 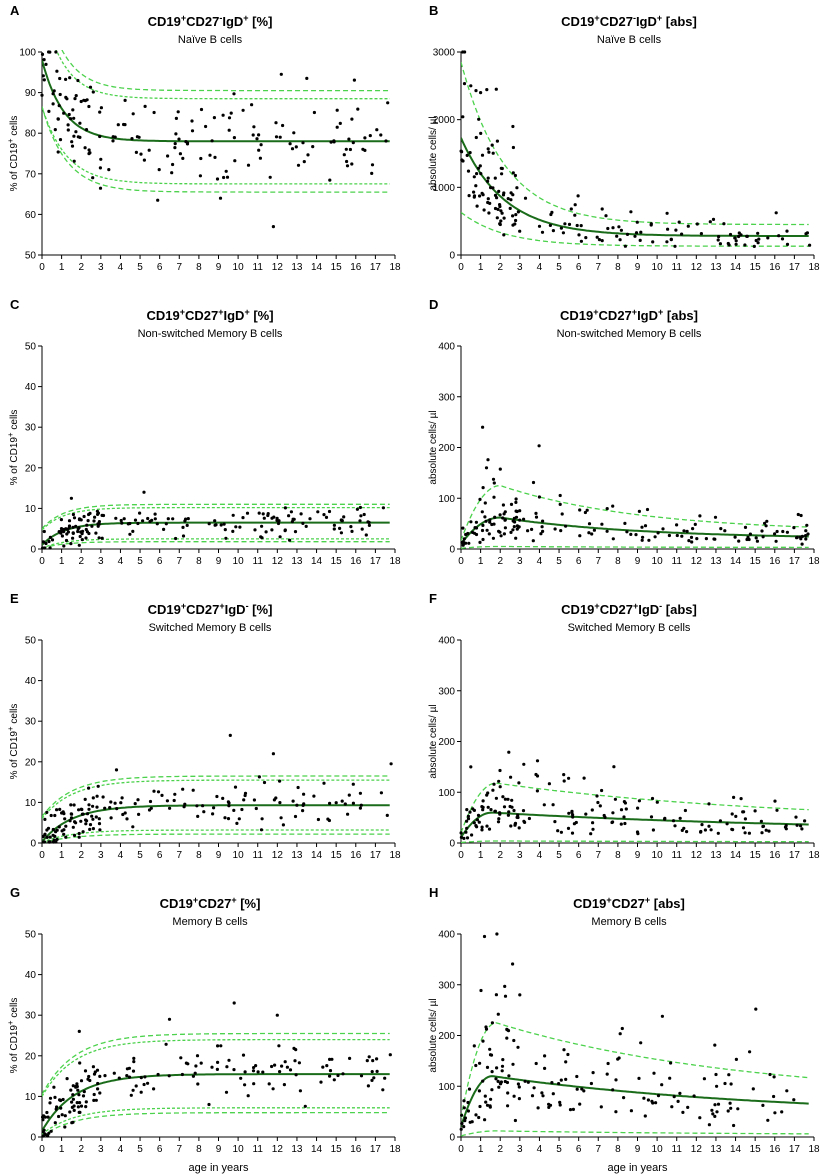 I want to click on x-tick-label: 6, so click(x=579, y=1149).